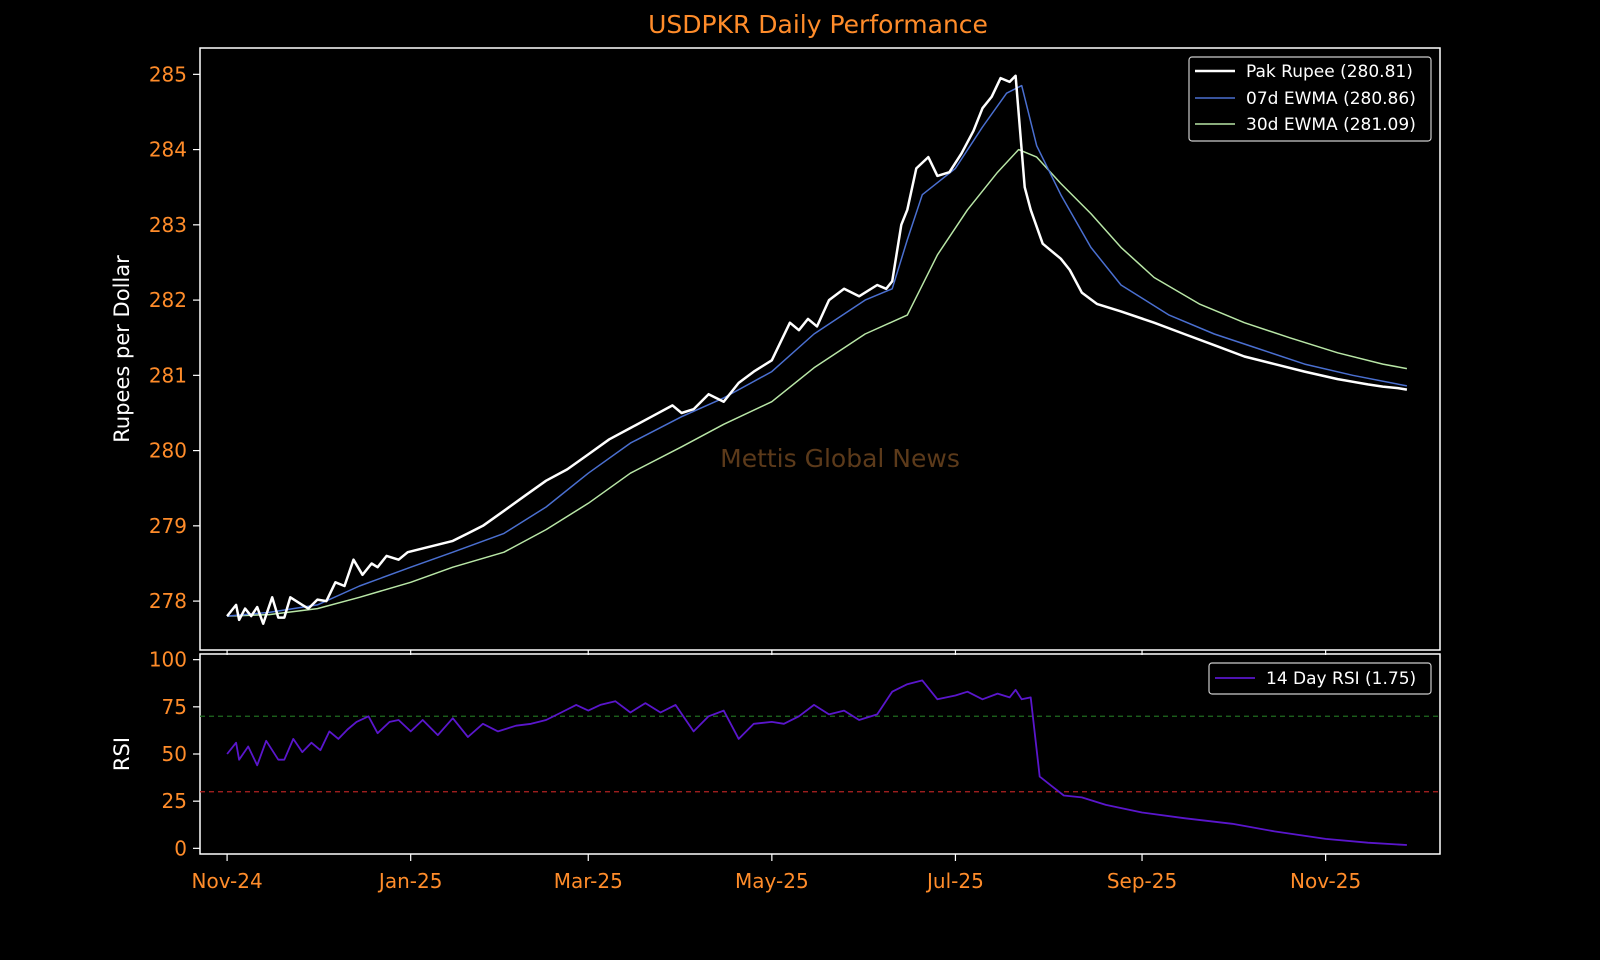 The width and height of the screenshot is (1600, 960). What do you see at coordinates (410, 881) in the screenshot?
I see `x-tick-label: Jan-25` at bounding box center [410, 881].